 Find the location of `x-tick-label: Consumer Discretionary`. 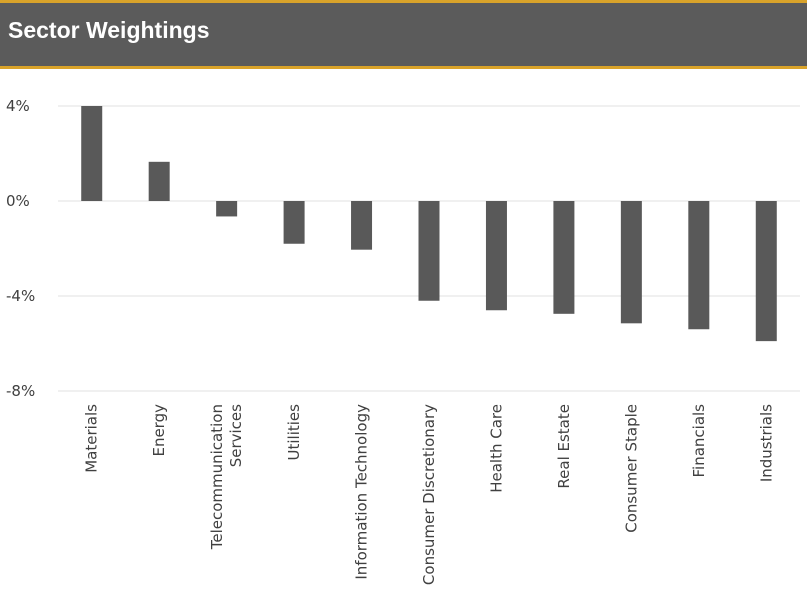

x-tick-label: Consumer Discretionary is located at coordinates (429, 494).